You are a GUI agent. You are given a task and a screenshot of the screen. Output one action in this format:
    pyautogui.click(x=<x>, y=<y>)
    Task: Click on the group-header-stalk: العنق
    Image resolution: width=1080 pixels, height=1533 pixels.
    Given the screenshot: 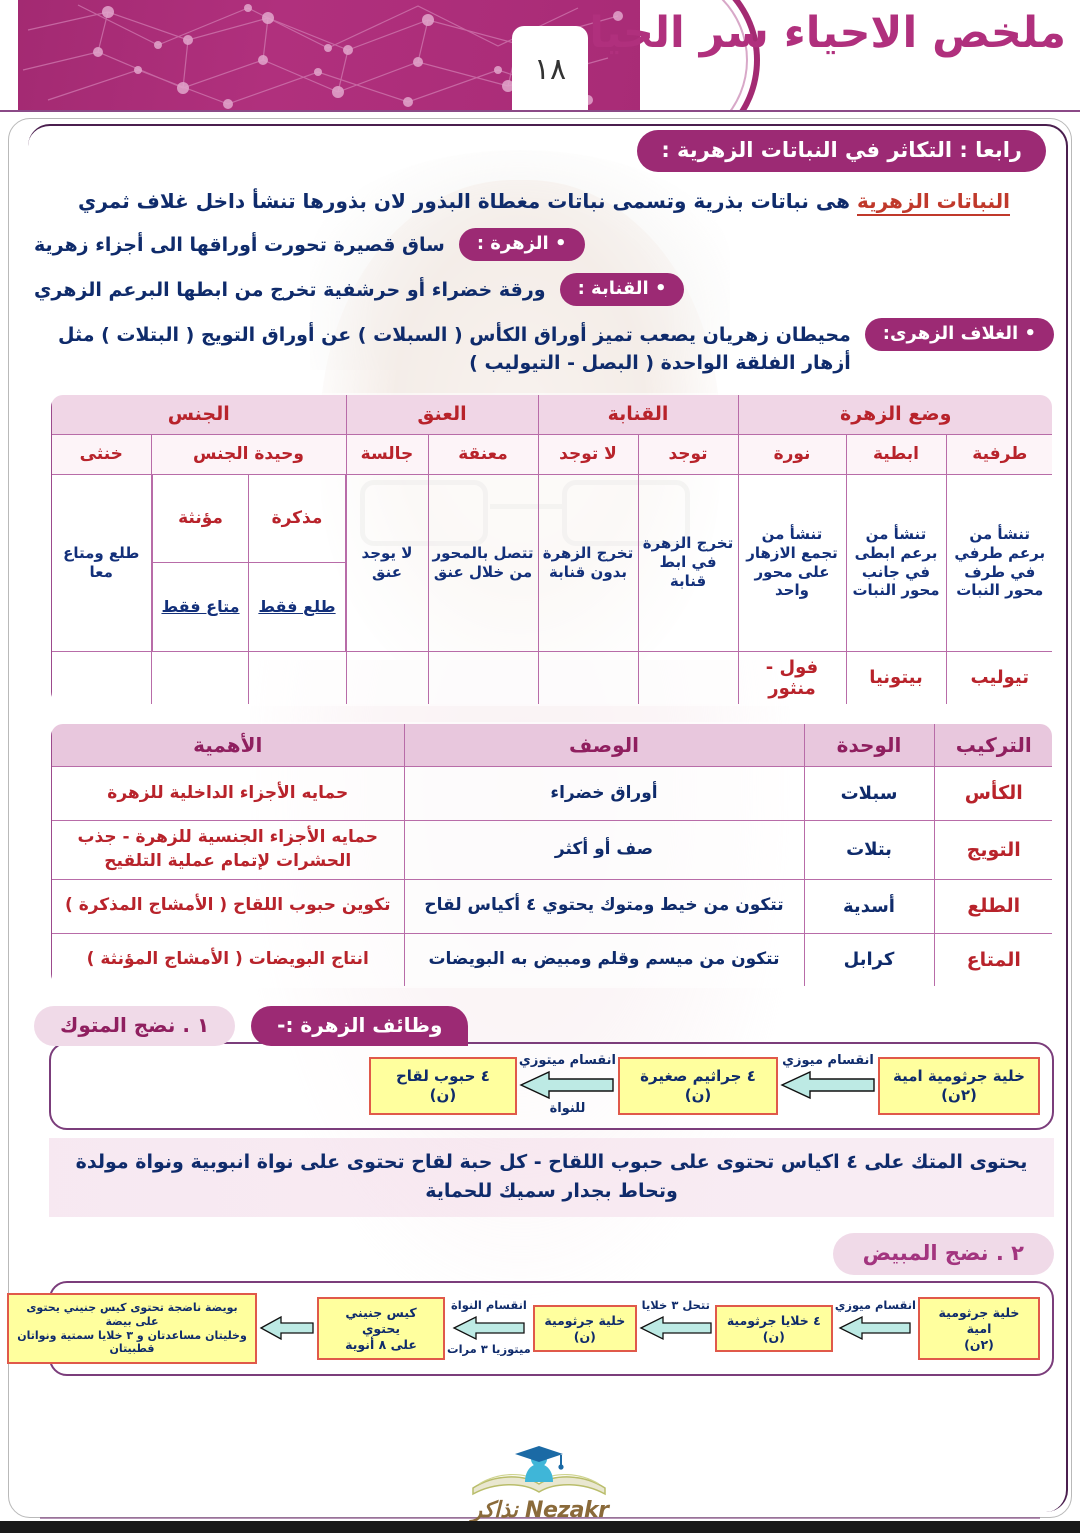 What is the action you would take?
    pyautogui.click(x=442, y=415)
    